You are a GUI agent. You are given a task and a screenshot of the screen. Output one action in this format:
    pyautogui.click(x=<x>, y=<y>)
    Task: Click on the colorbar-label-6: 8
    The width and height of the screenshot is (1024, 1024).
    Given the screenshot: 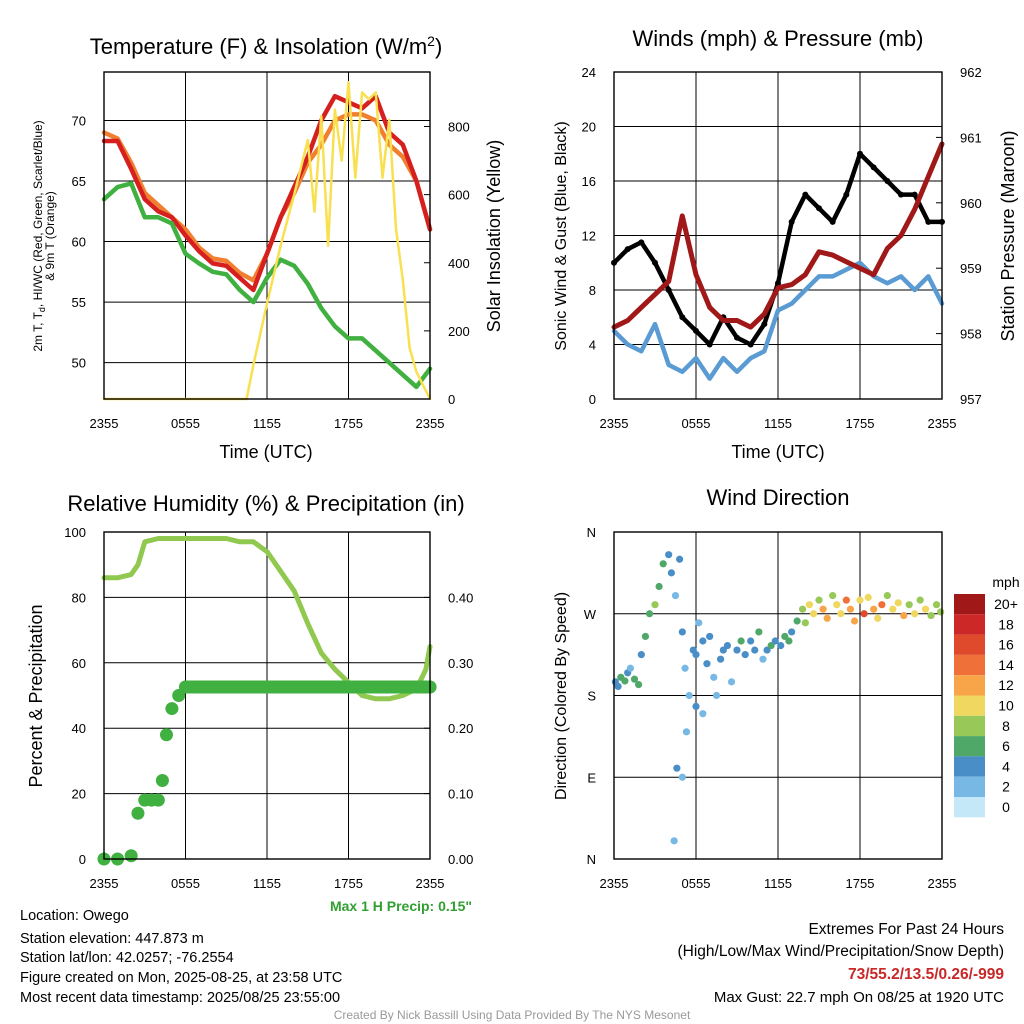 What is the action you would take?
    pyautogui.click(x=1006, y=726)
    